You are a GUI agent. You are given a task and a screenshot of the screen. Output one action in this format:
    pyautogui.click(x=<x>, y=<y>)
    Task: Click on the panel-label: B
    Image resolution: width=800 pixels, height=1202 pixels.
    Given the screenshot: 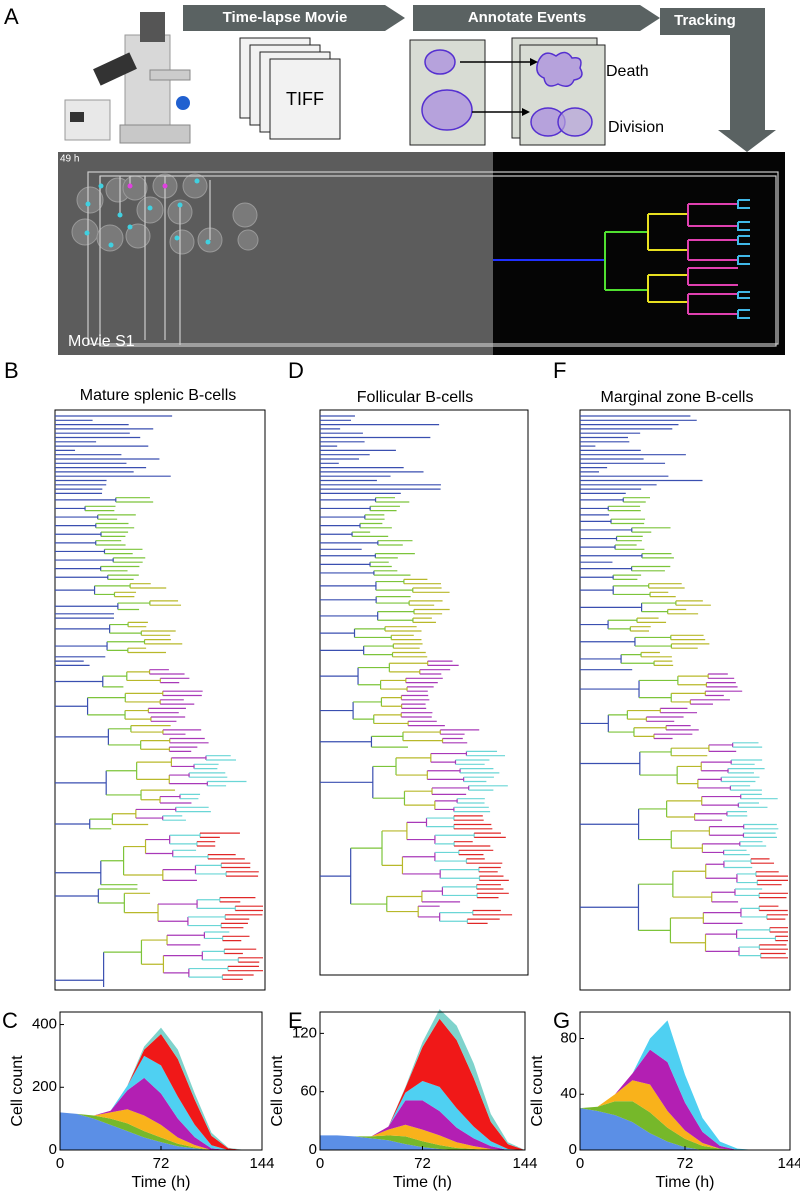 What is the action you would take?
    pyautogui.click(x=11, y=370)
    